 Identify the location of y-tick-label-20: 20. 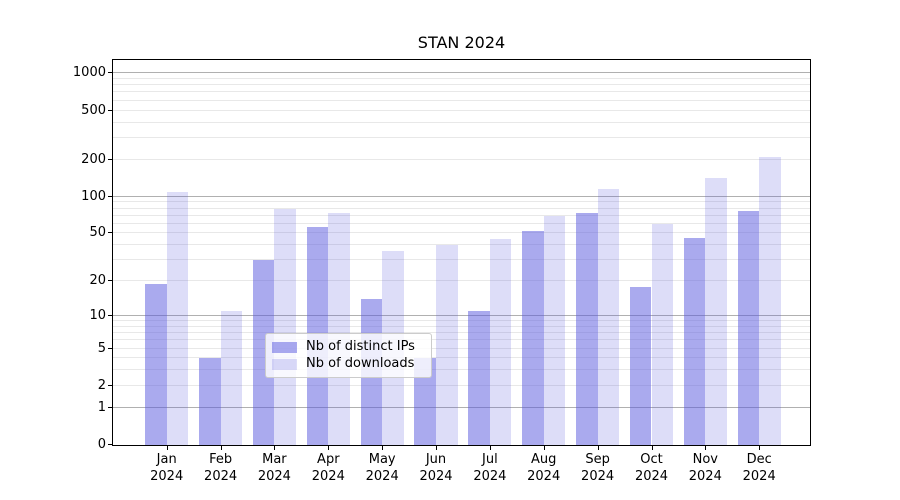
(97, 281).